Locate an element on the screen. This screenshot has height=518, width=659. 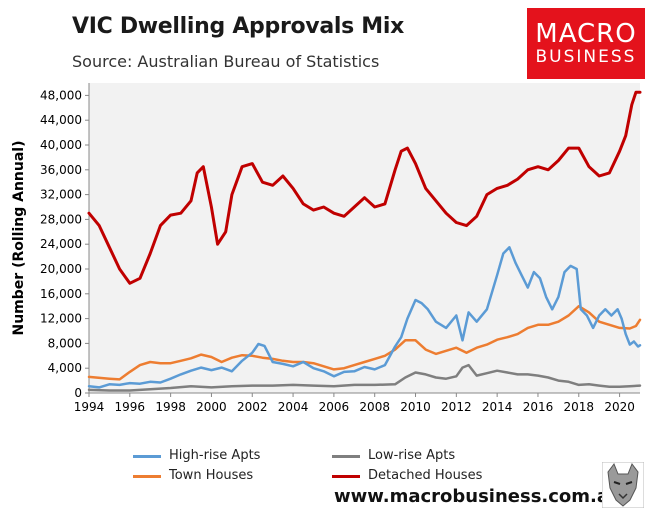
series-line-low-rise-apts is located at coordinates (364, 377).